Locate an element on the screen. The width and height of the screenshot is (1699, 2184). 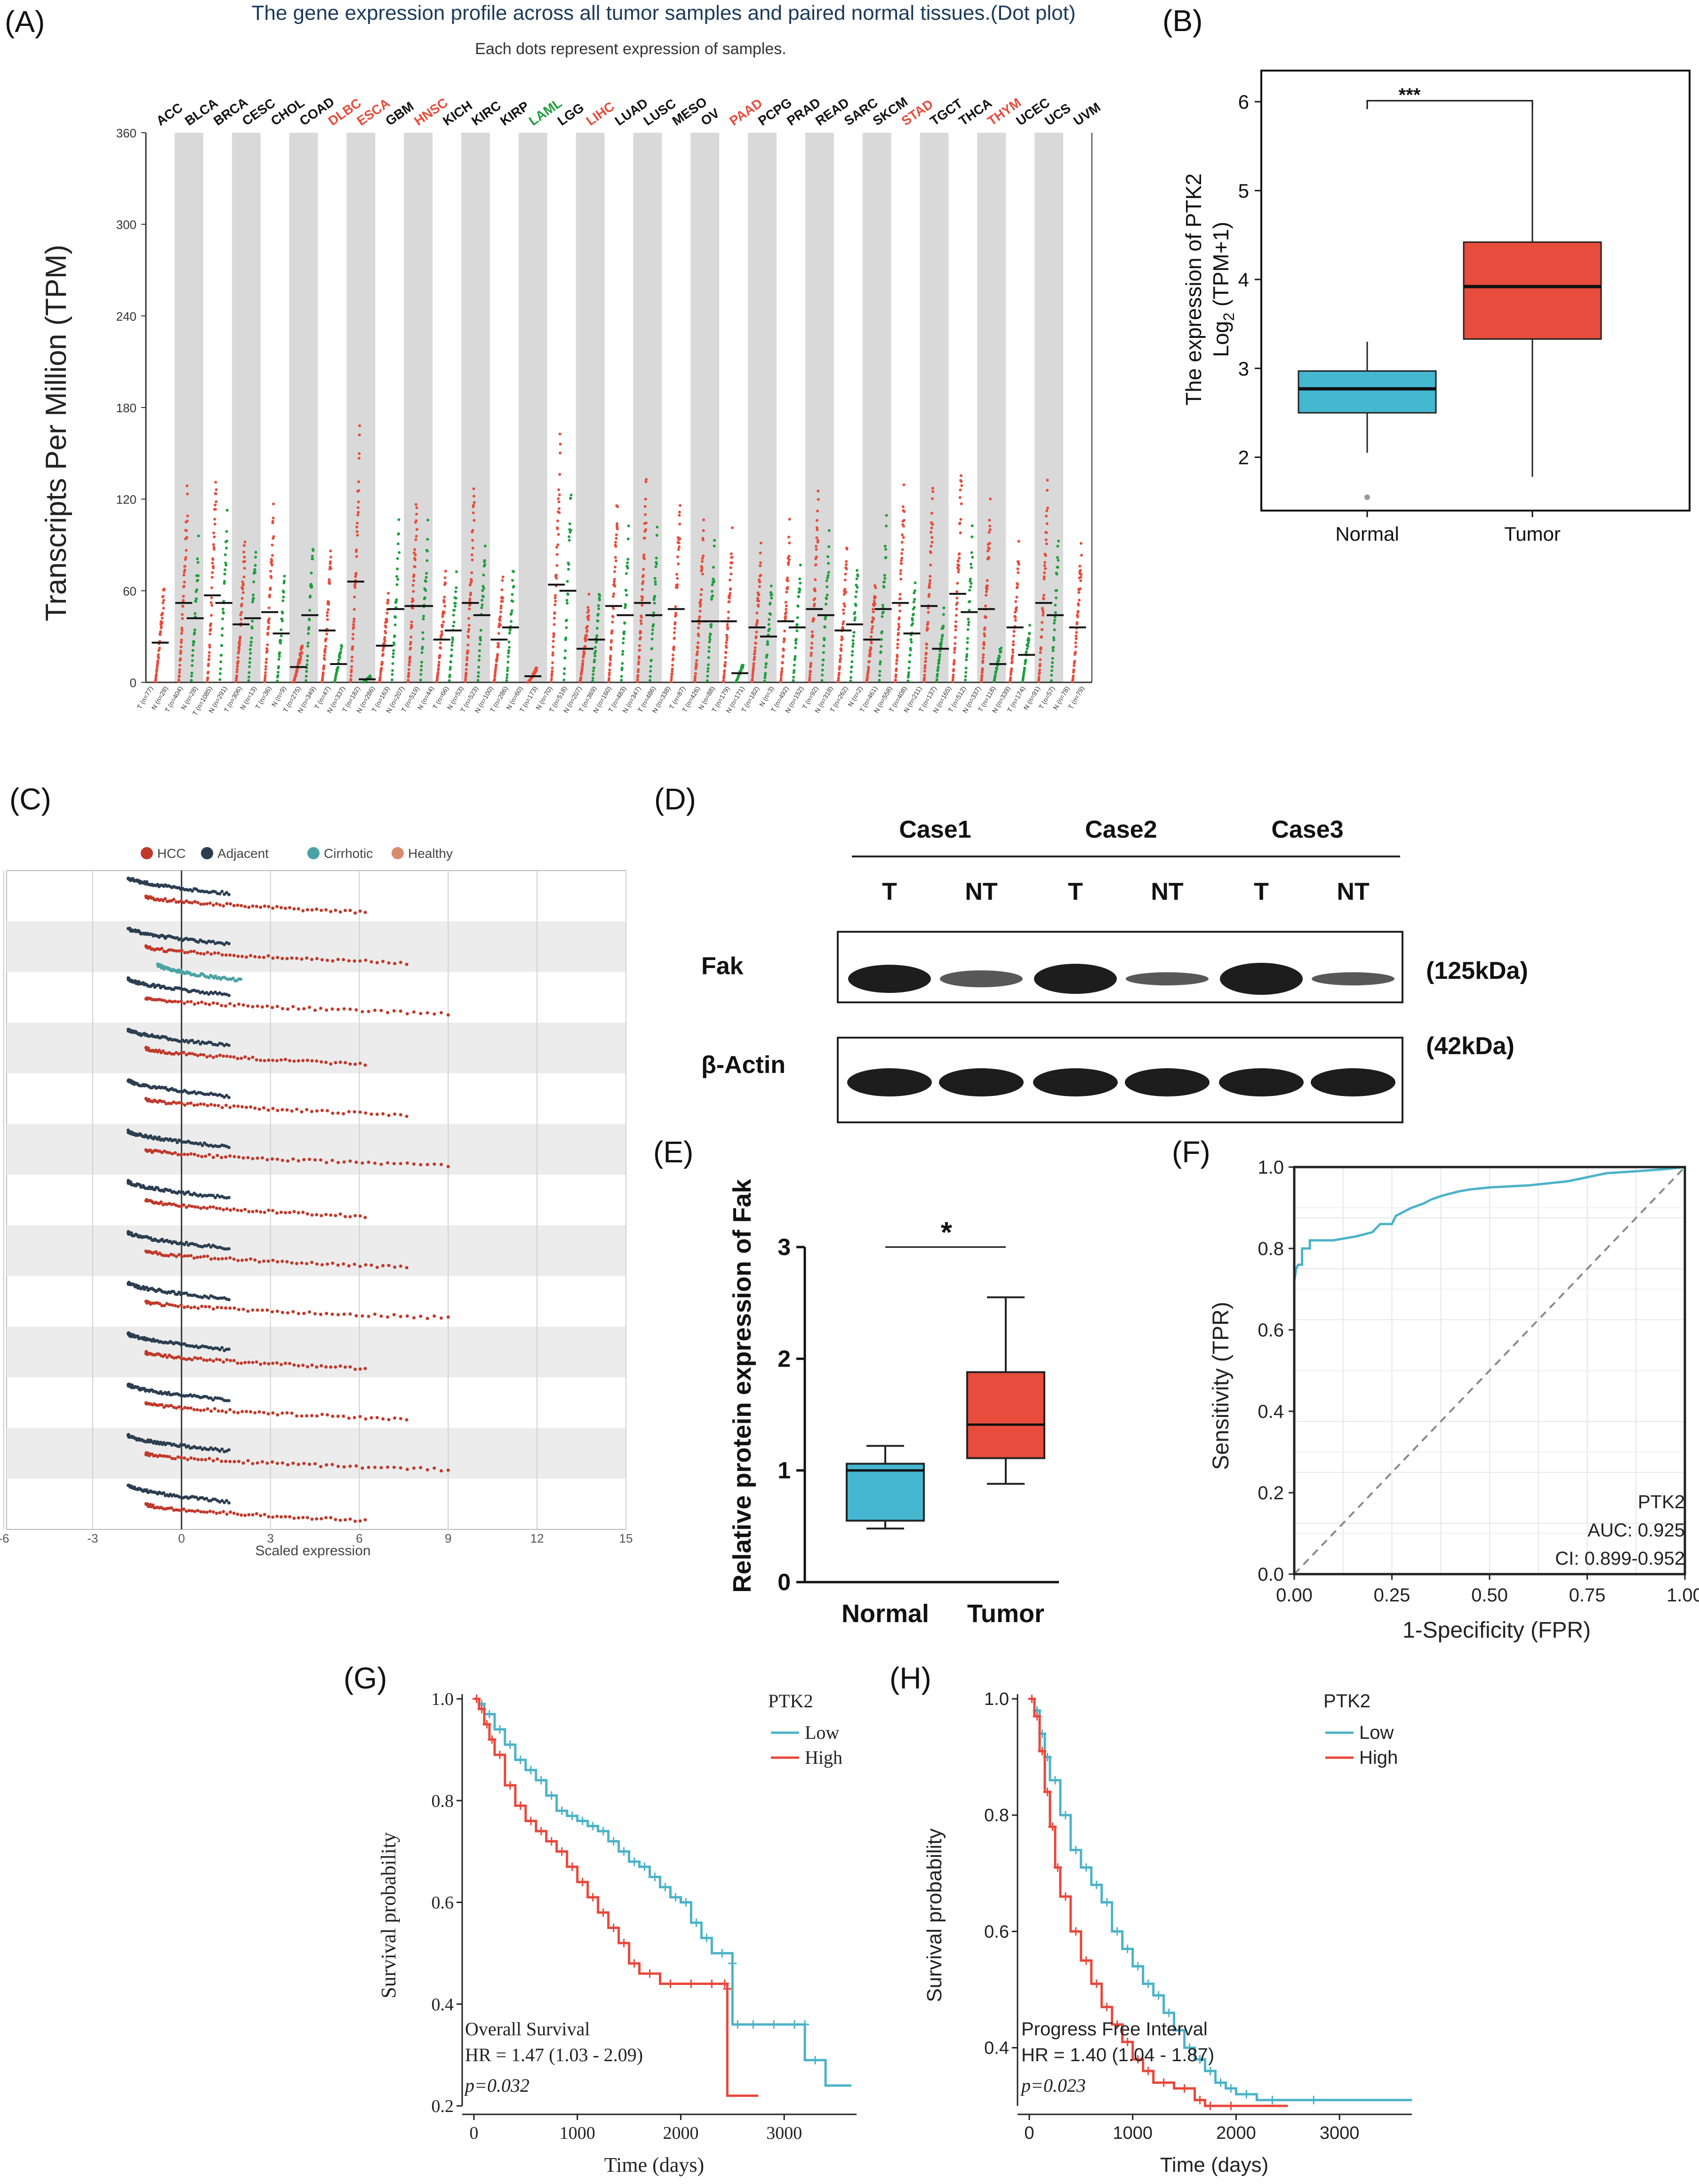
cancer-label: KIRC is located at coordinates (487, 113).